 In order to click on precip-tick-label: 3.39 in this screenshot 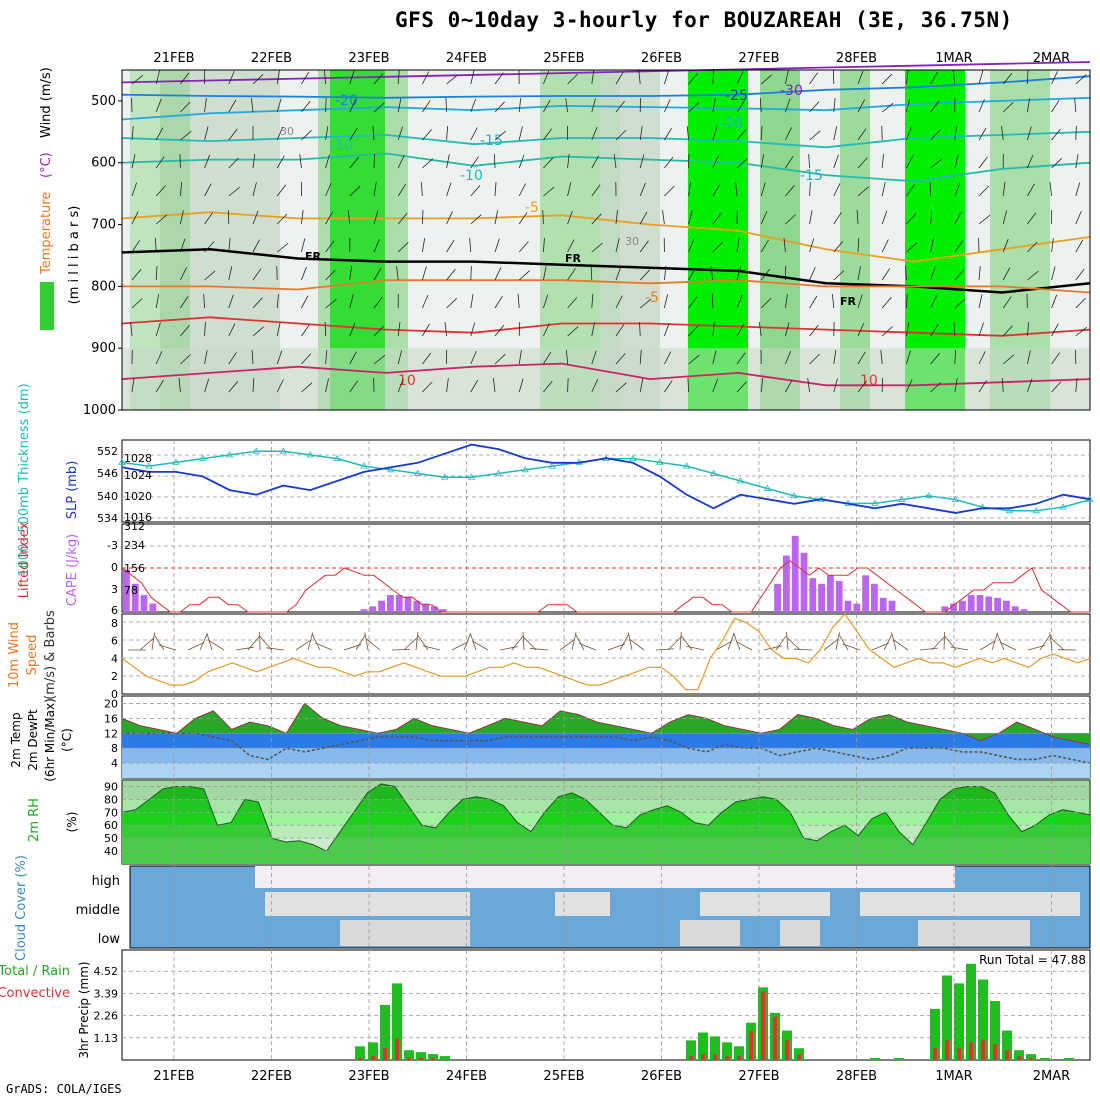, I will do `click(106, 993)`.